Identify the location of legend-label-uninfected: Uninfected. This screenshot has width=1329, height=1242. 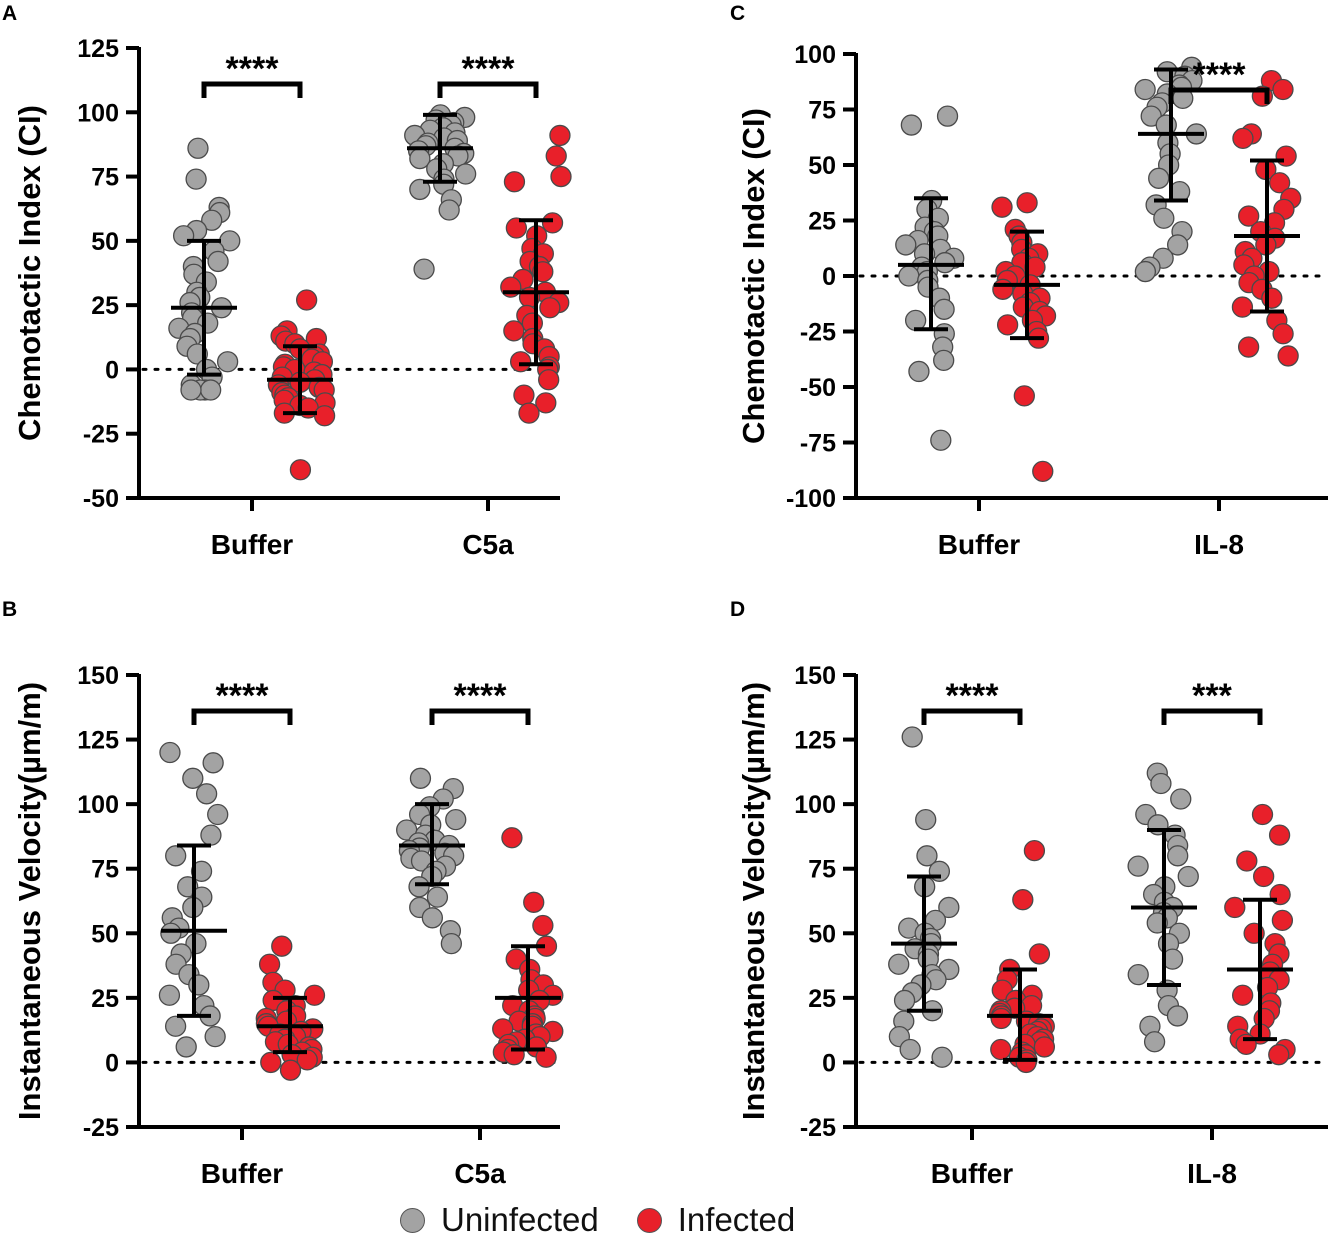
(520, 1219).